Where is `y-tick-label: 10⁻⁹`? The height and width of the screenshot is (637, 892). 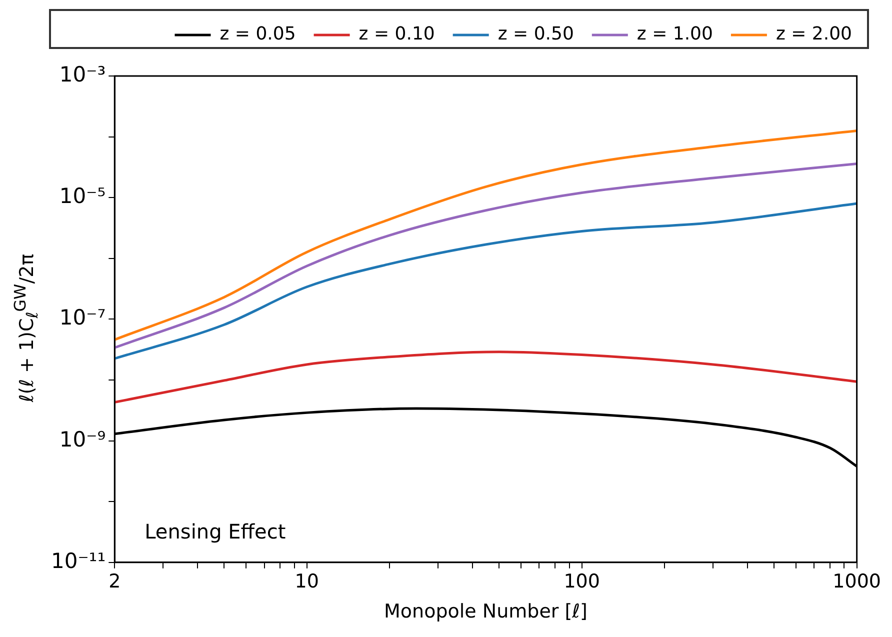 y-tick-label: 10⁻⁹ is located at coordinates (82, 439).